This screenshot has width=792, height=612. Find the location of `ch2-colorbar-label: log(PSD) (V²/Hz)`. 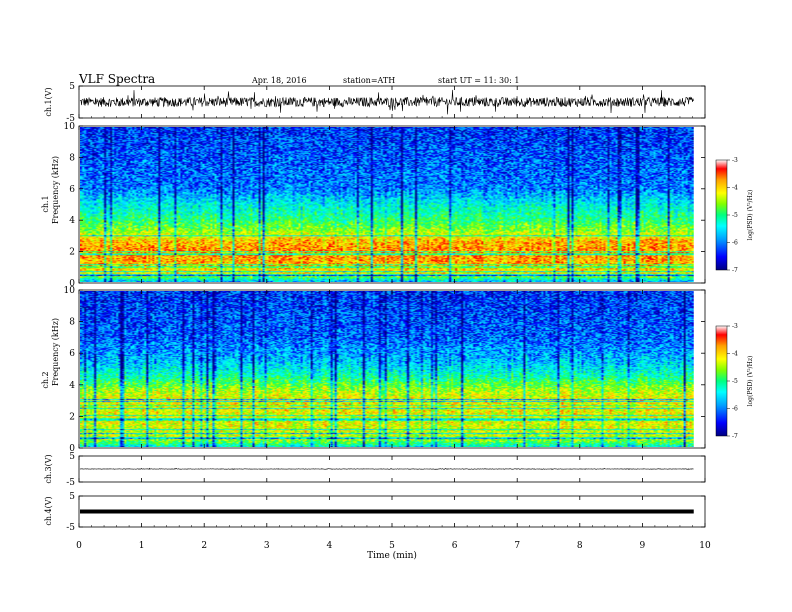

ch2-colorbar-label: log(PSD) (V²/Hz) is located at coordinates (750, 381).